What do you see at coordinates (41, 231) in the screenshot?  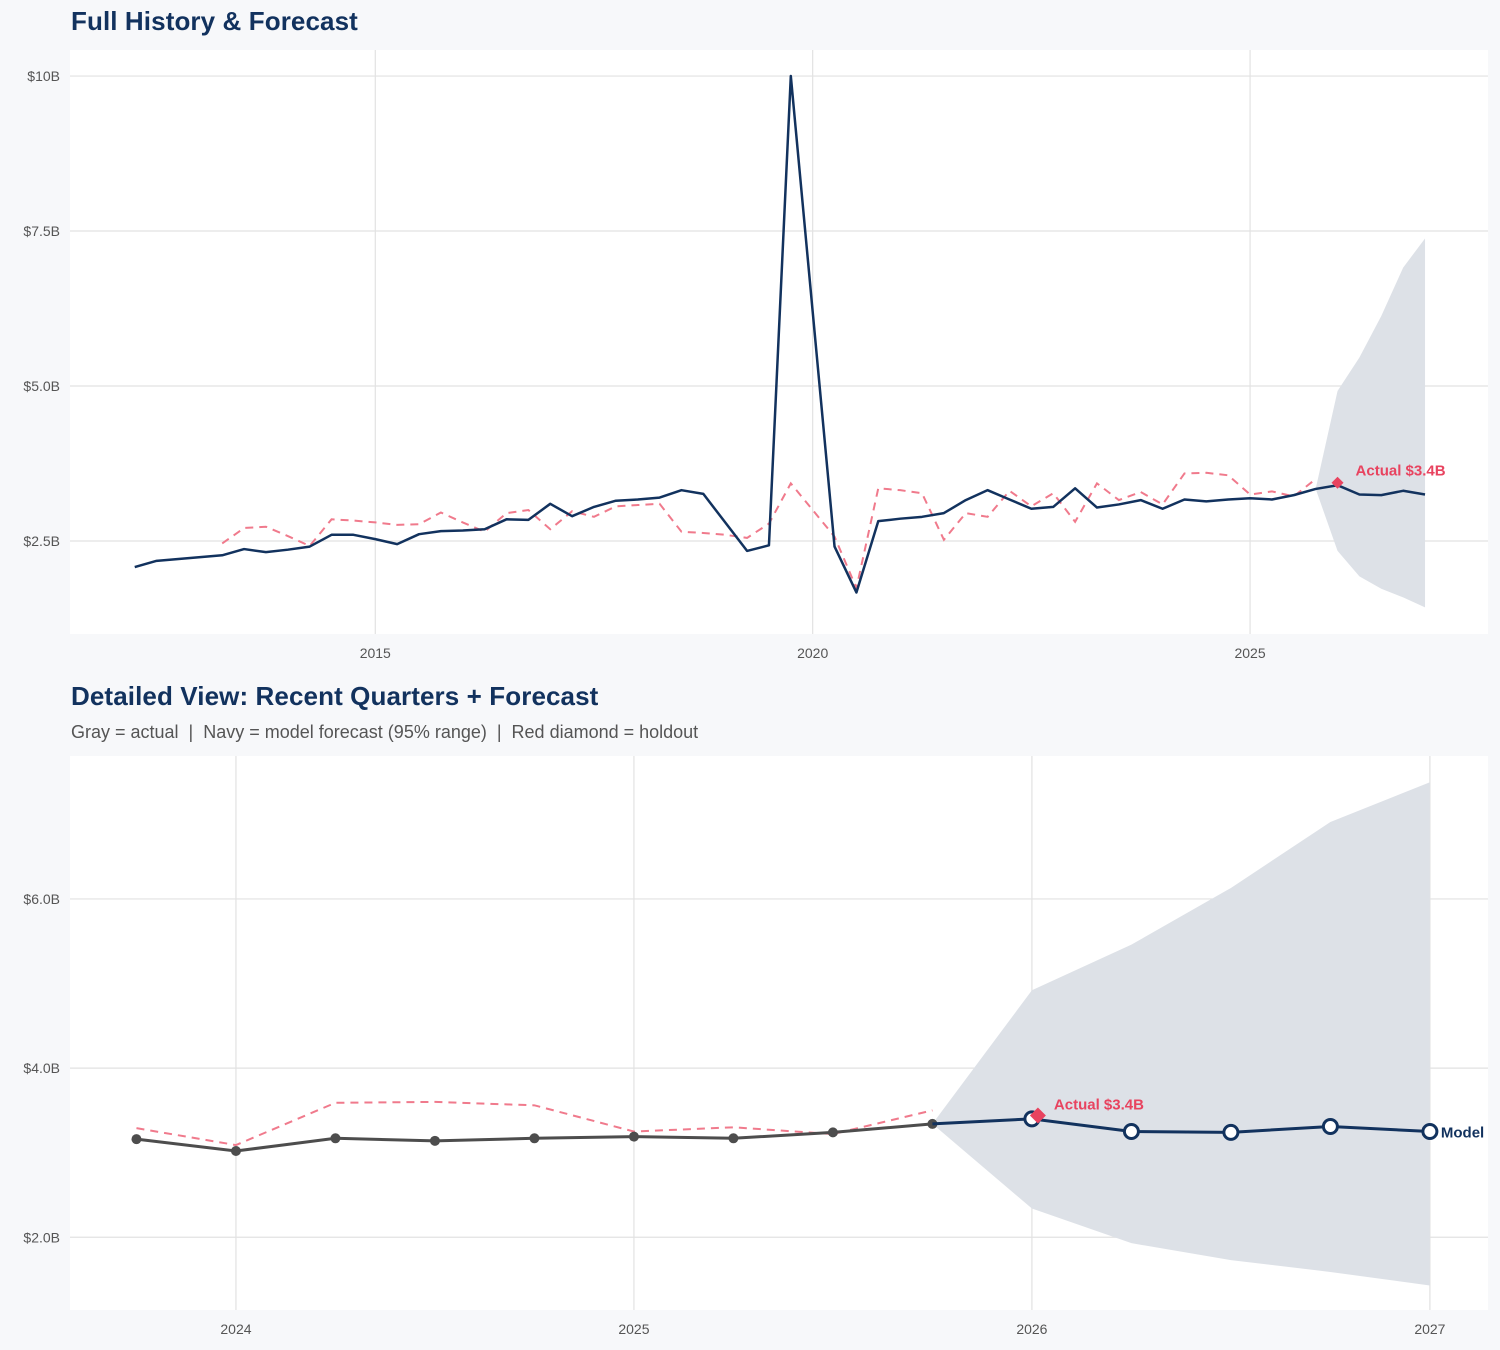 I see `y-tick-label: $7.5B` at bounding box center [41, 231].